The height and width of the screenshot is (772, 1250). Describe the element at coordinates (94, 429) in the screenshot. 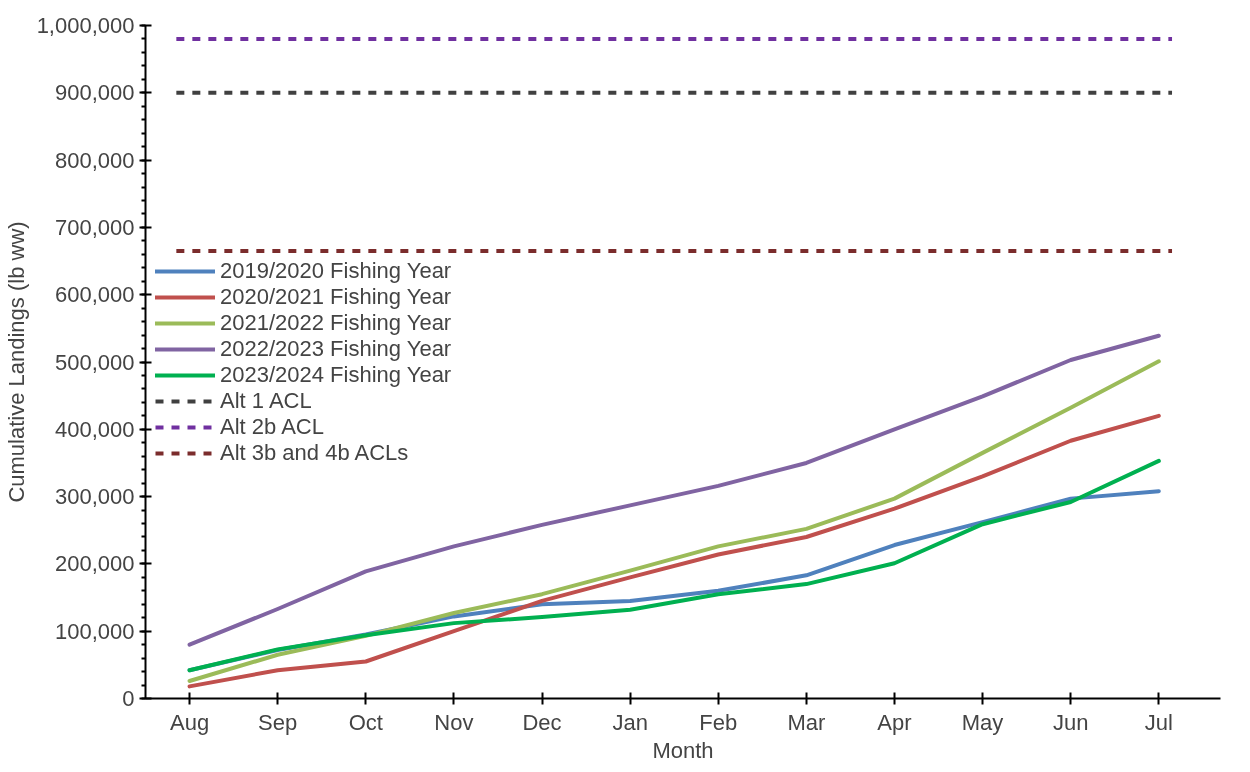

I see `y-tick-label: 400,000` at that location.